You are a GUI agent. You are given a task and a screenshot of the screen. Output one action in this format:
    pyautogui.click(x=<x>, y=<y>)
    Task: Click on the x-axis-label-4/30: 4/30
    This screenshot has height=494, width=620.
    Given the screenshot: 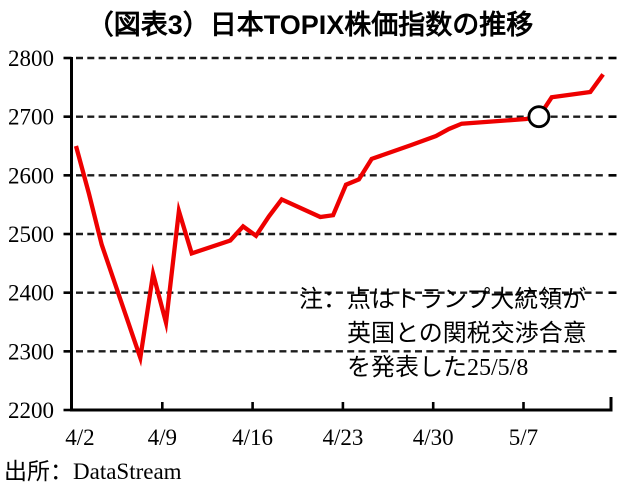 What is the action you would take?
    pyautogui.click(x=433, y=437)
    